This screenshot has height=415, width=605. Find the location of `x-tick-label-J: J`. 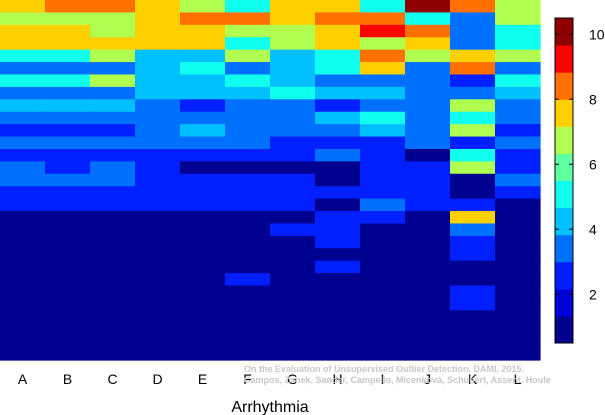

x-tick-label-J: J is located at coordinates (427, 379).